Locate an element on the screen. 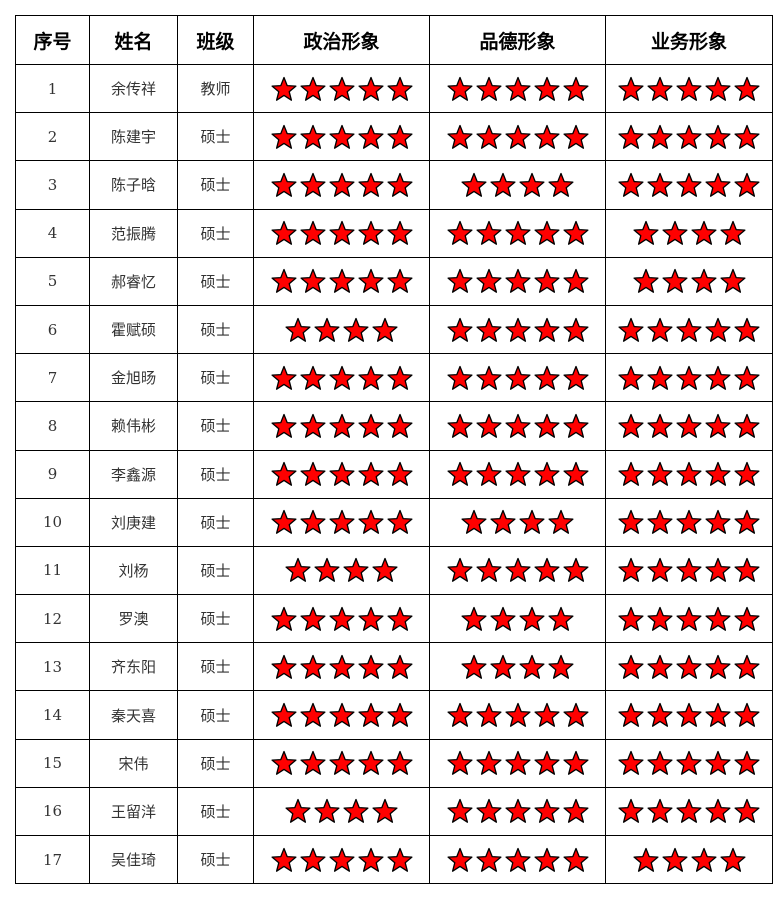 The height and width of the screenshot is (903, 783). cell-name: 赖伟彬 is located at coordinates (133, 426).